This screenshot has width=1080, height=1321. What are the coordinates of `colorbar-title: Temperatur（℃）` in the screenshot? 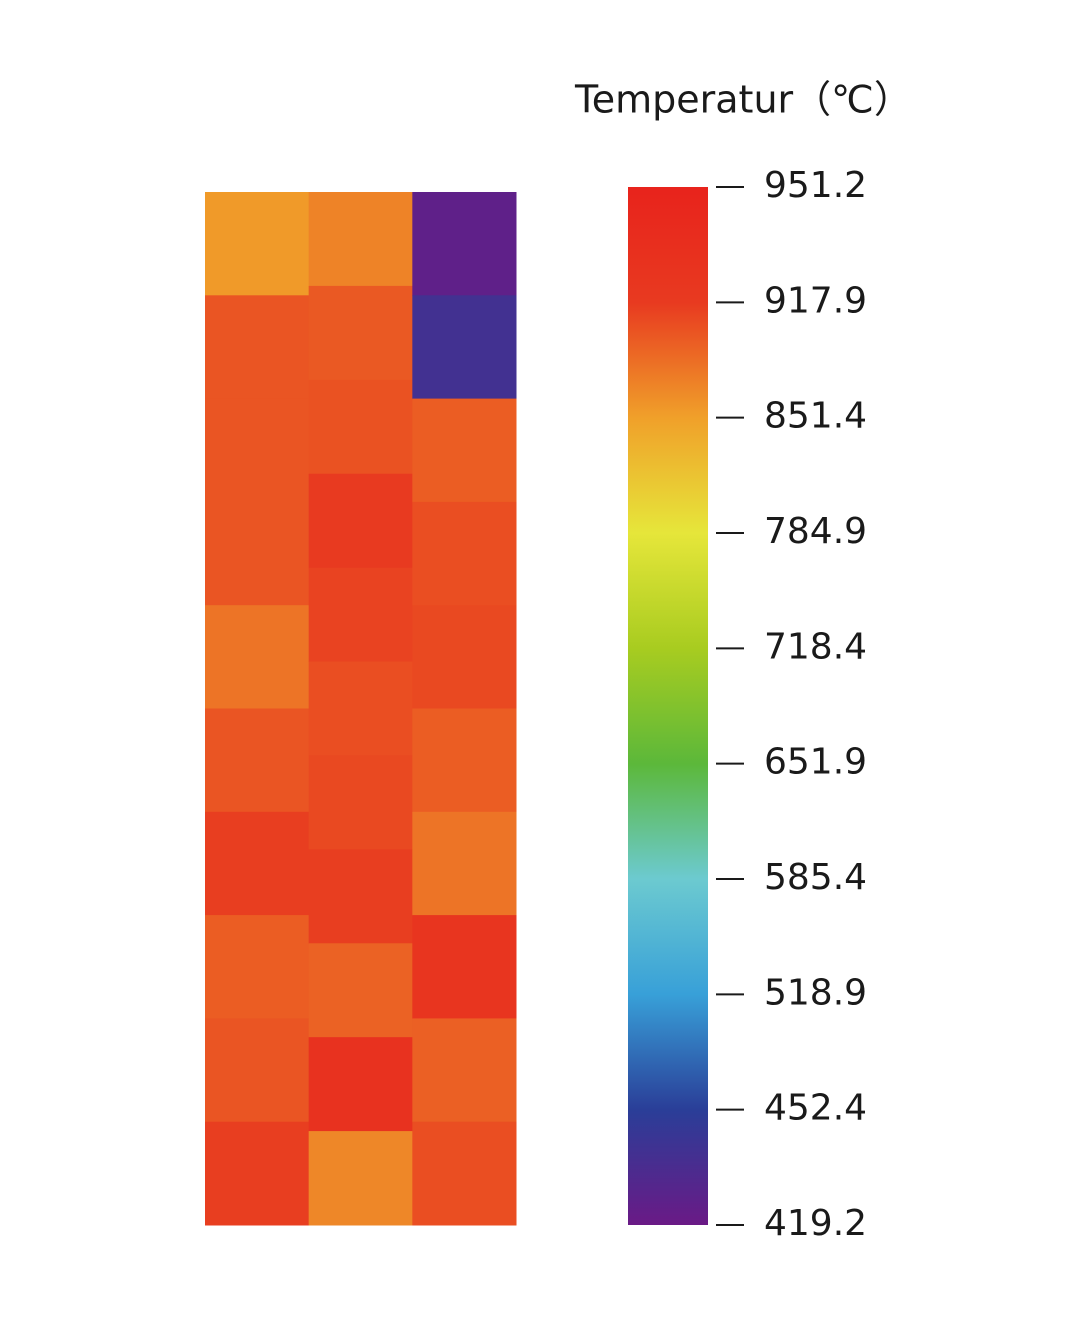 It's located at (743, 100).